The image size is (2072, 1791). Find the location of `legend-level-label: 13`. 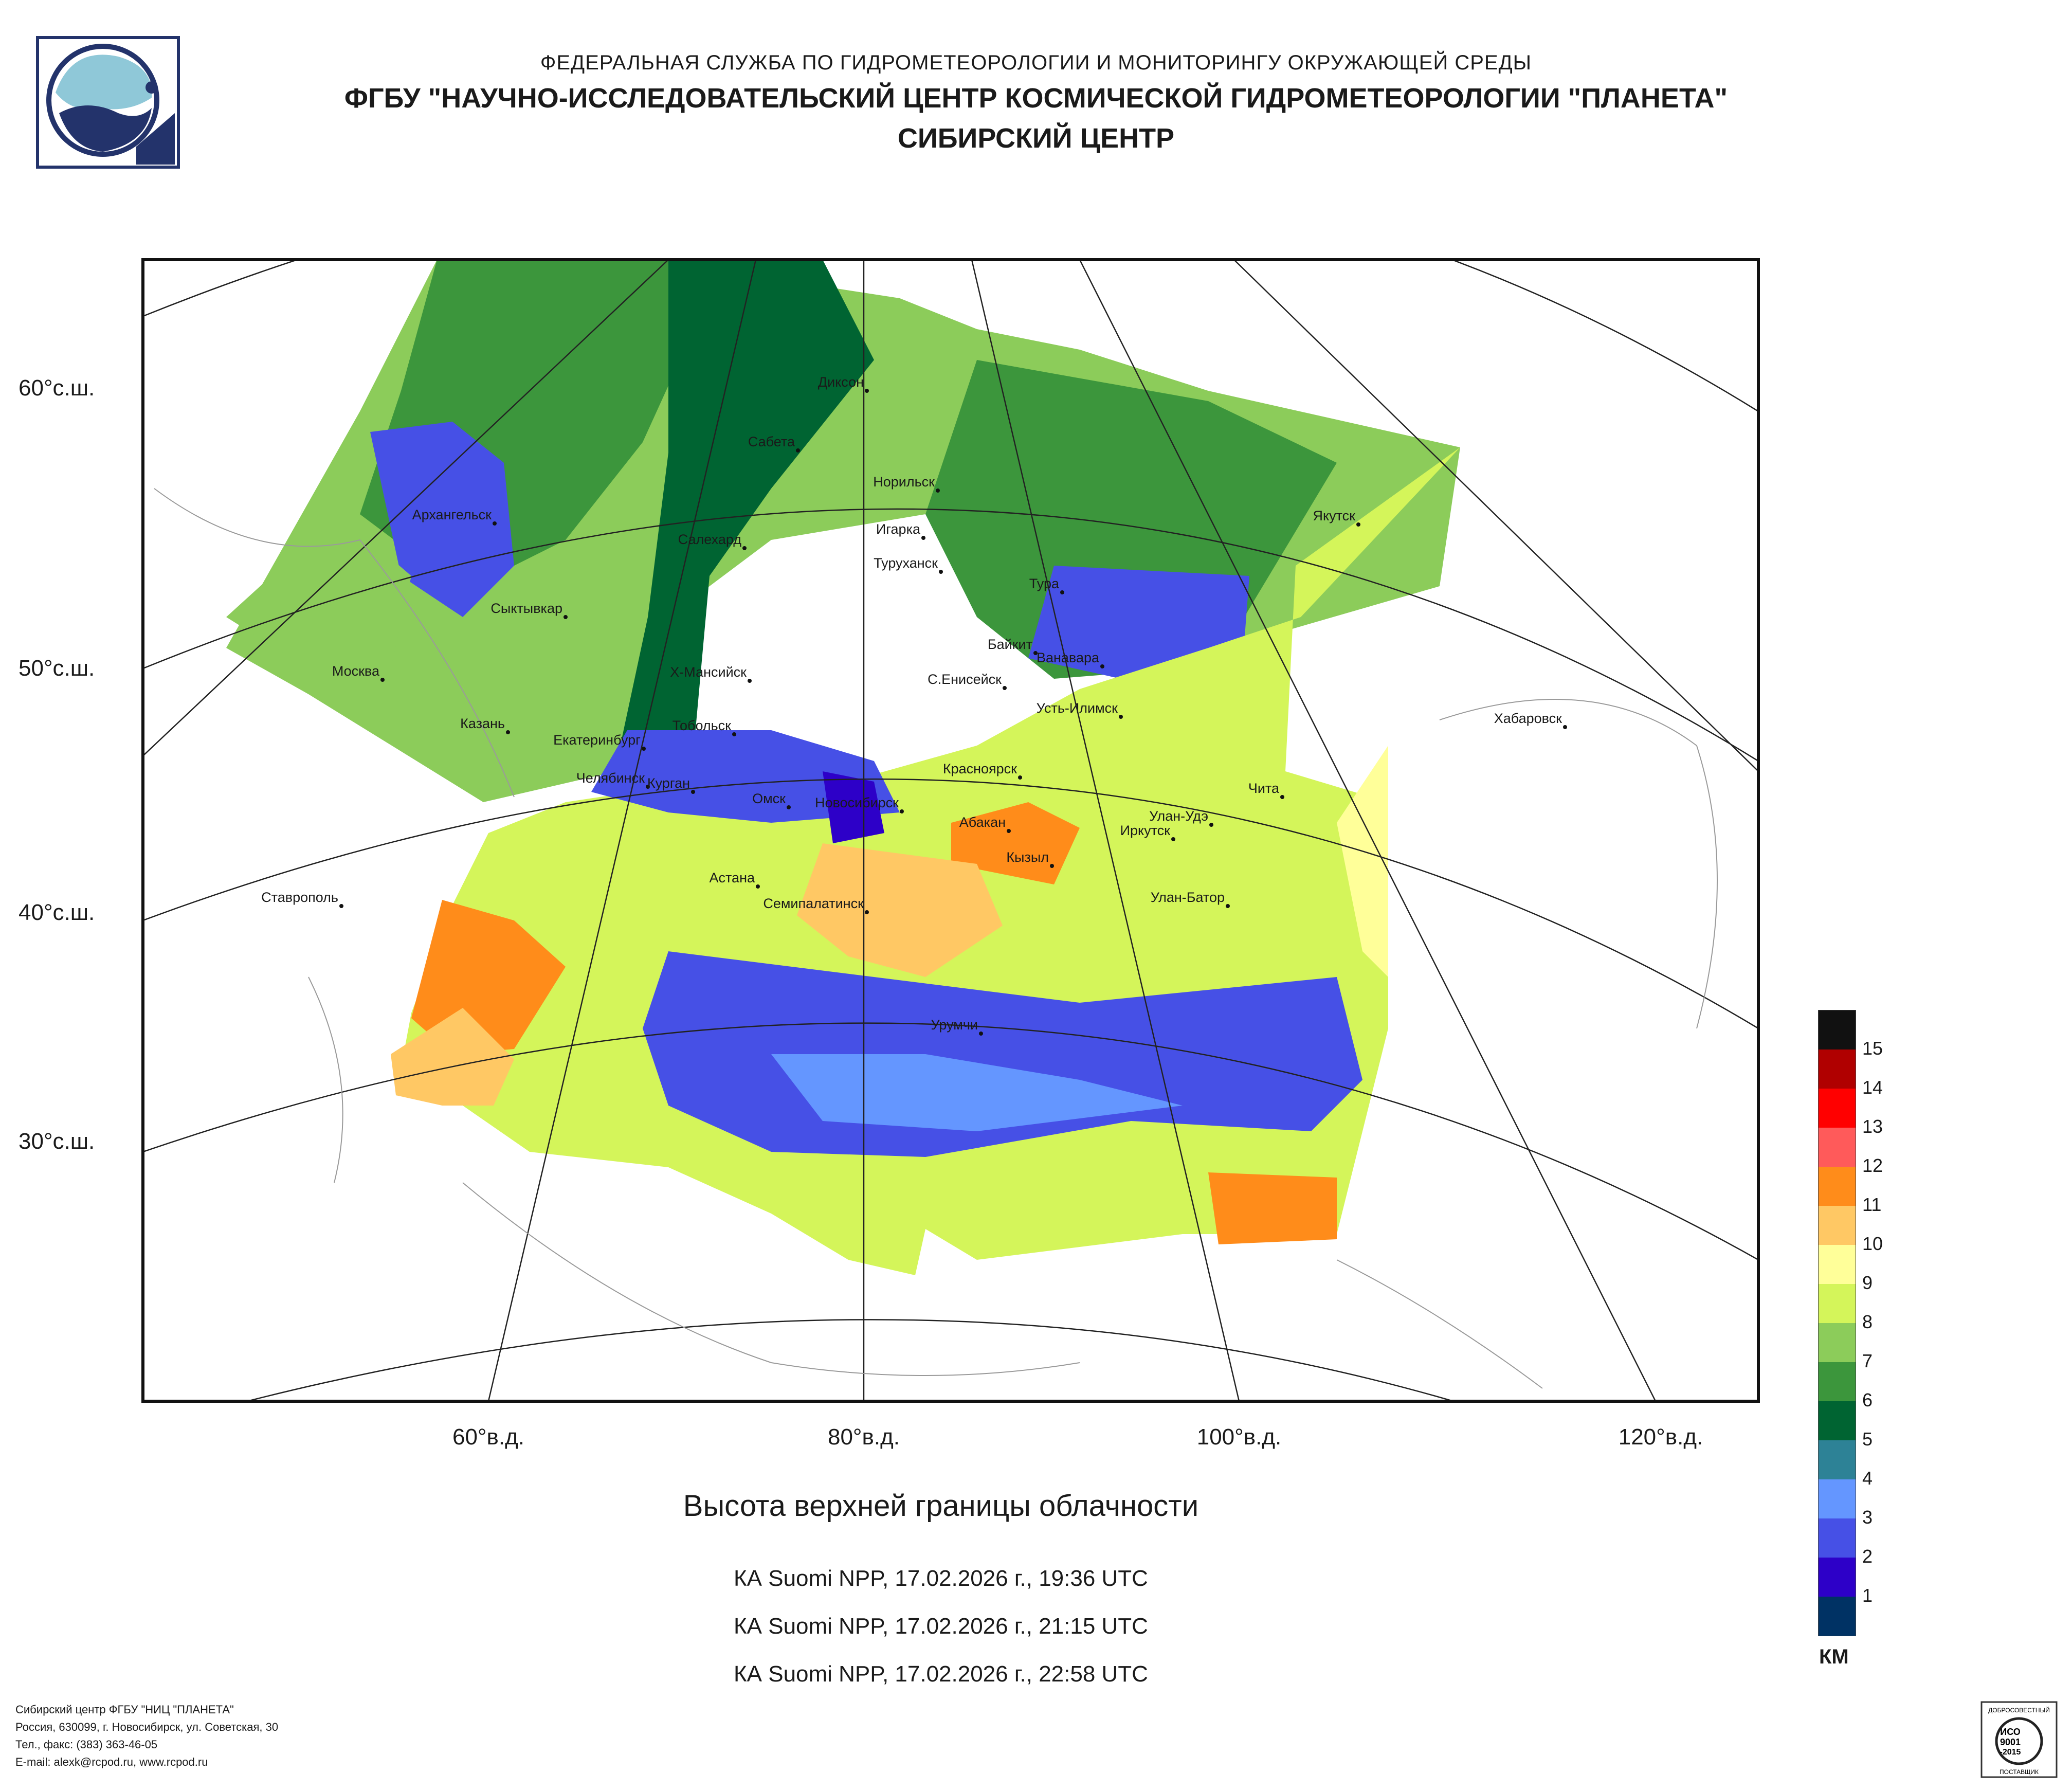

legend-level-label: 13 is located at coordinates (1872, 1126).